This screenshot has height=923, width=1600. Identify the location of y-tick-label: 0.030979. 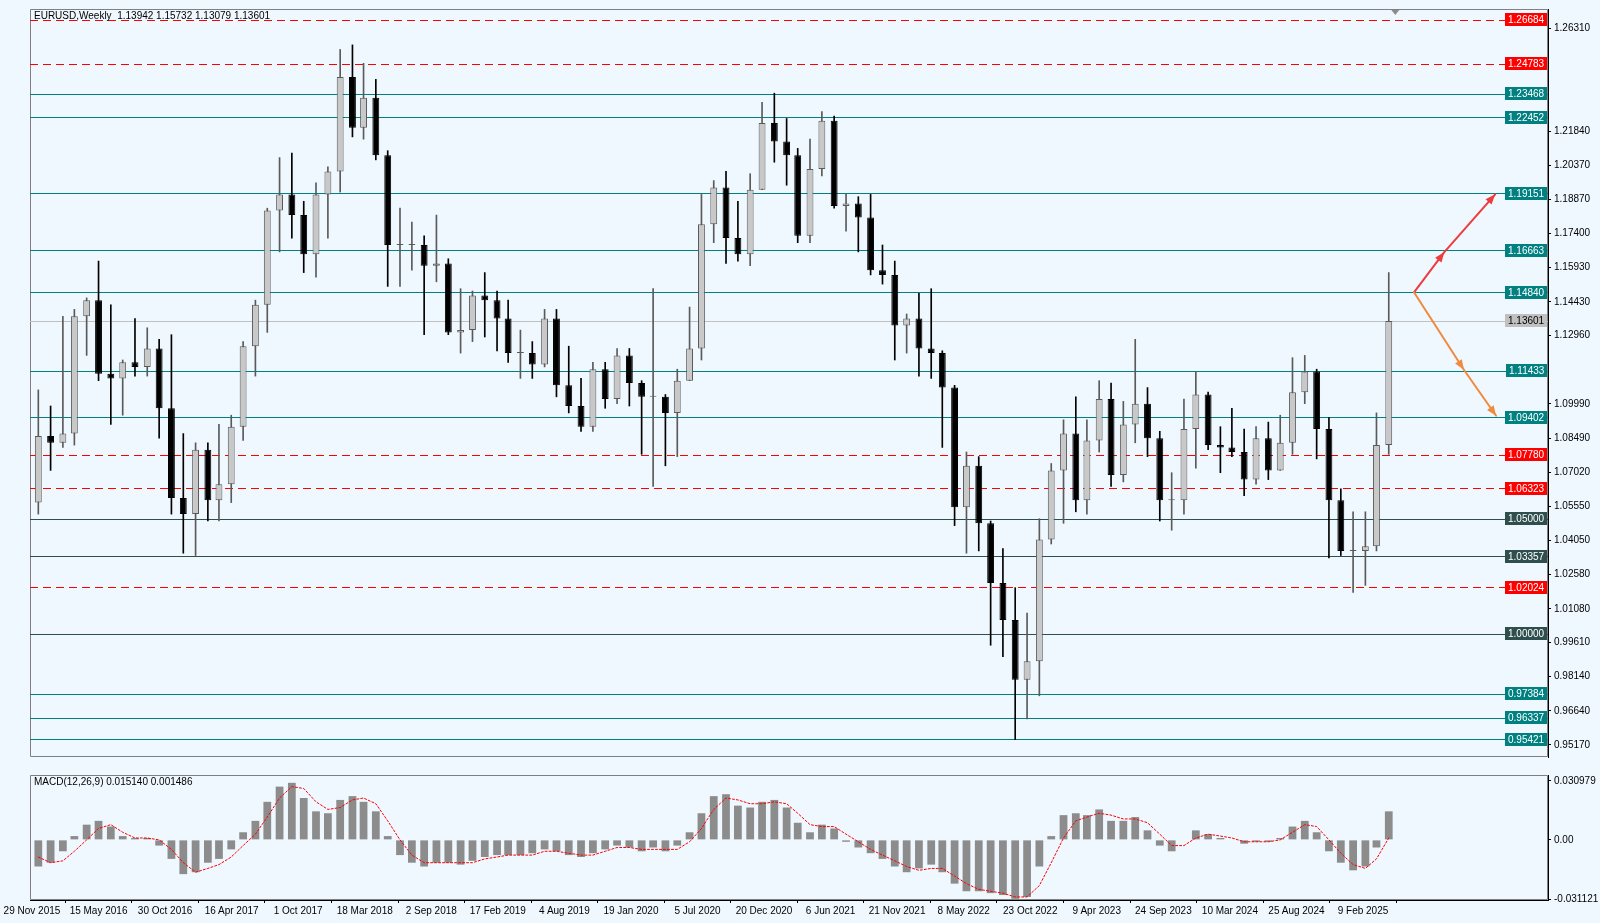
(1575, 780).